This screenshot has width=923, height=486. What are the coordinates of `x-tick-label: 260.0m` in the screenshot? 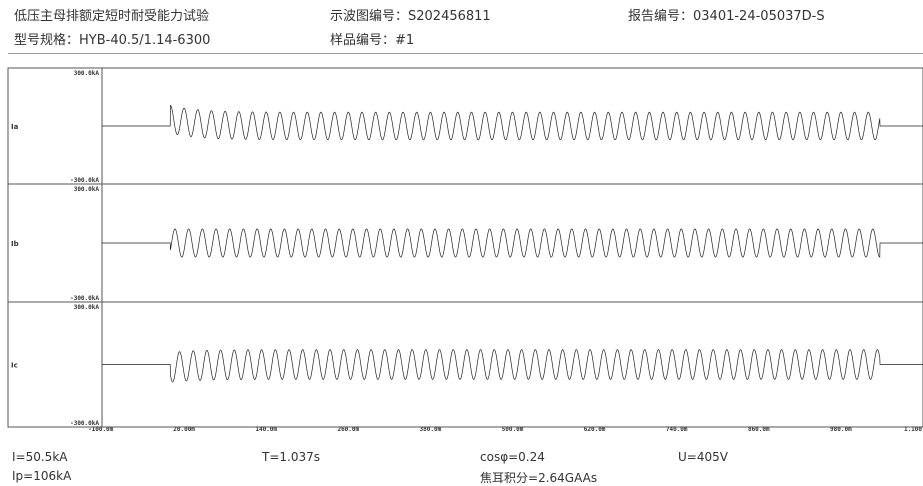 It's located at (348, 429).